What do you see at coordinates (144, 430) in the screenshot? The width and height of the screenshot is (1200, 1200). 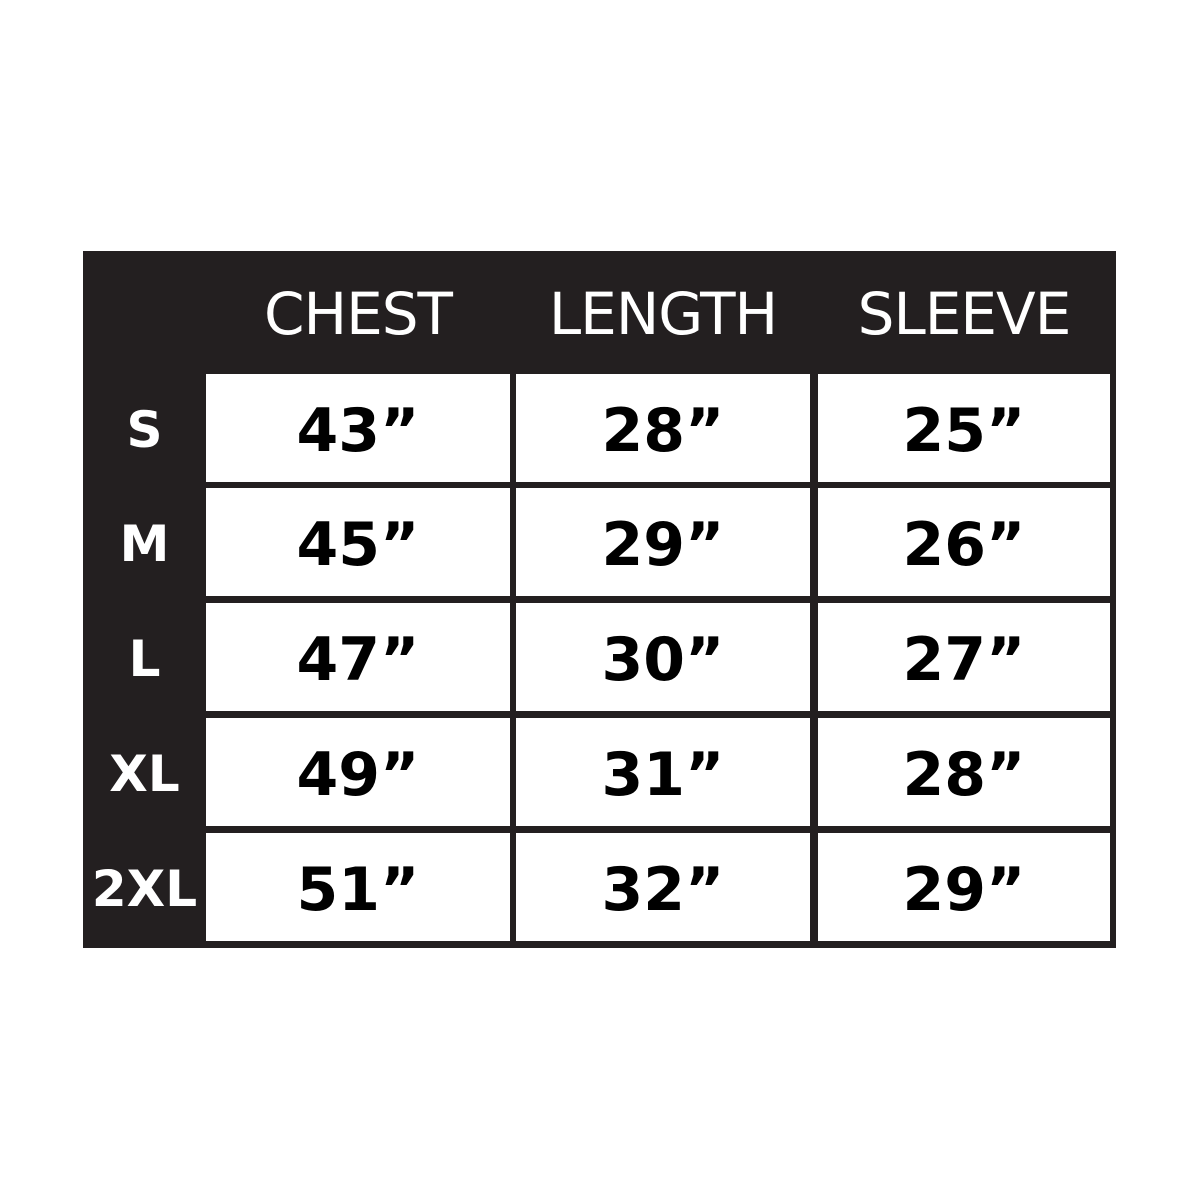 I see `row-label-s: S` at bounding box center [144, 430].